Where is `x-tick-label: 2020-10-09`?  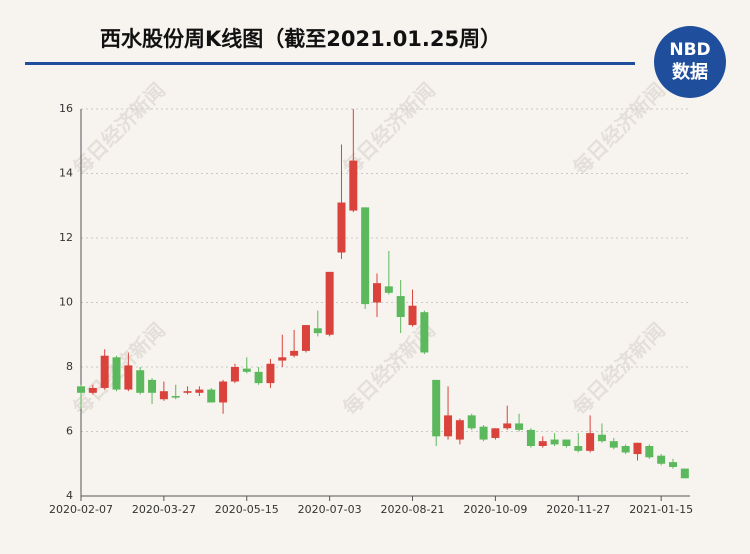 x-tick-label: 2020-10-09 is located at coordinates (495, 509).